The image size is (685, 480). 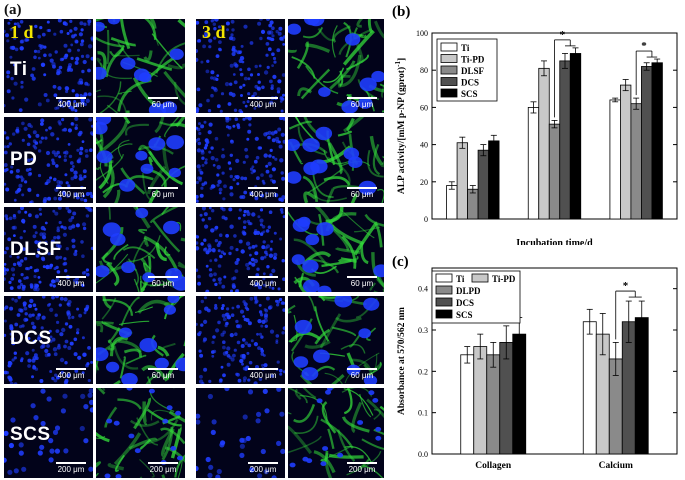 What do you see at coordinates (140, 340) in the screenshot?
I see `micrograph-dcs-day1-high-mag: 60 μm` at bounding box center [140, 340].